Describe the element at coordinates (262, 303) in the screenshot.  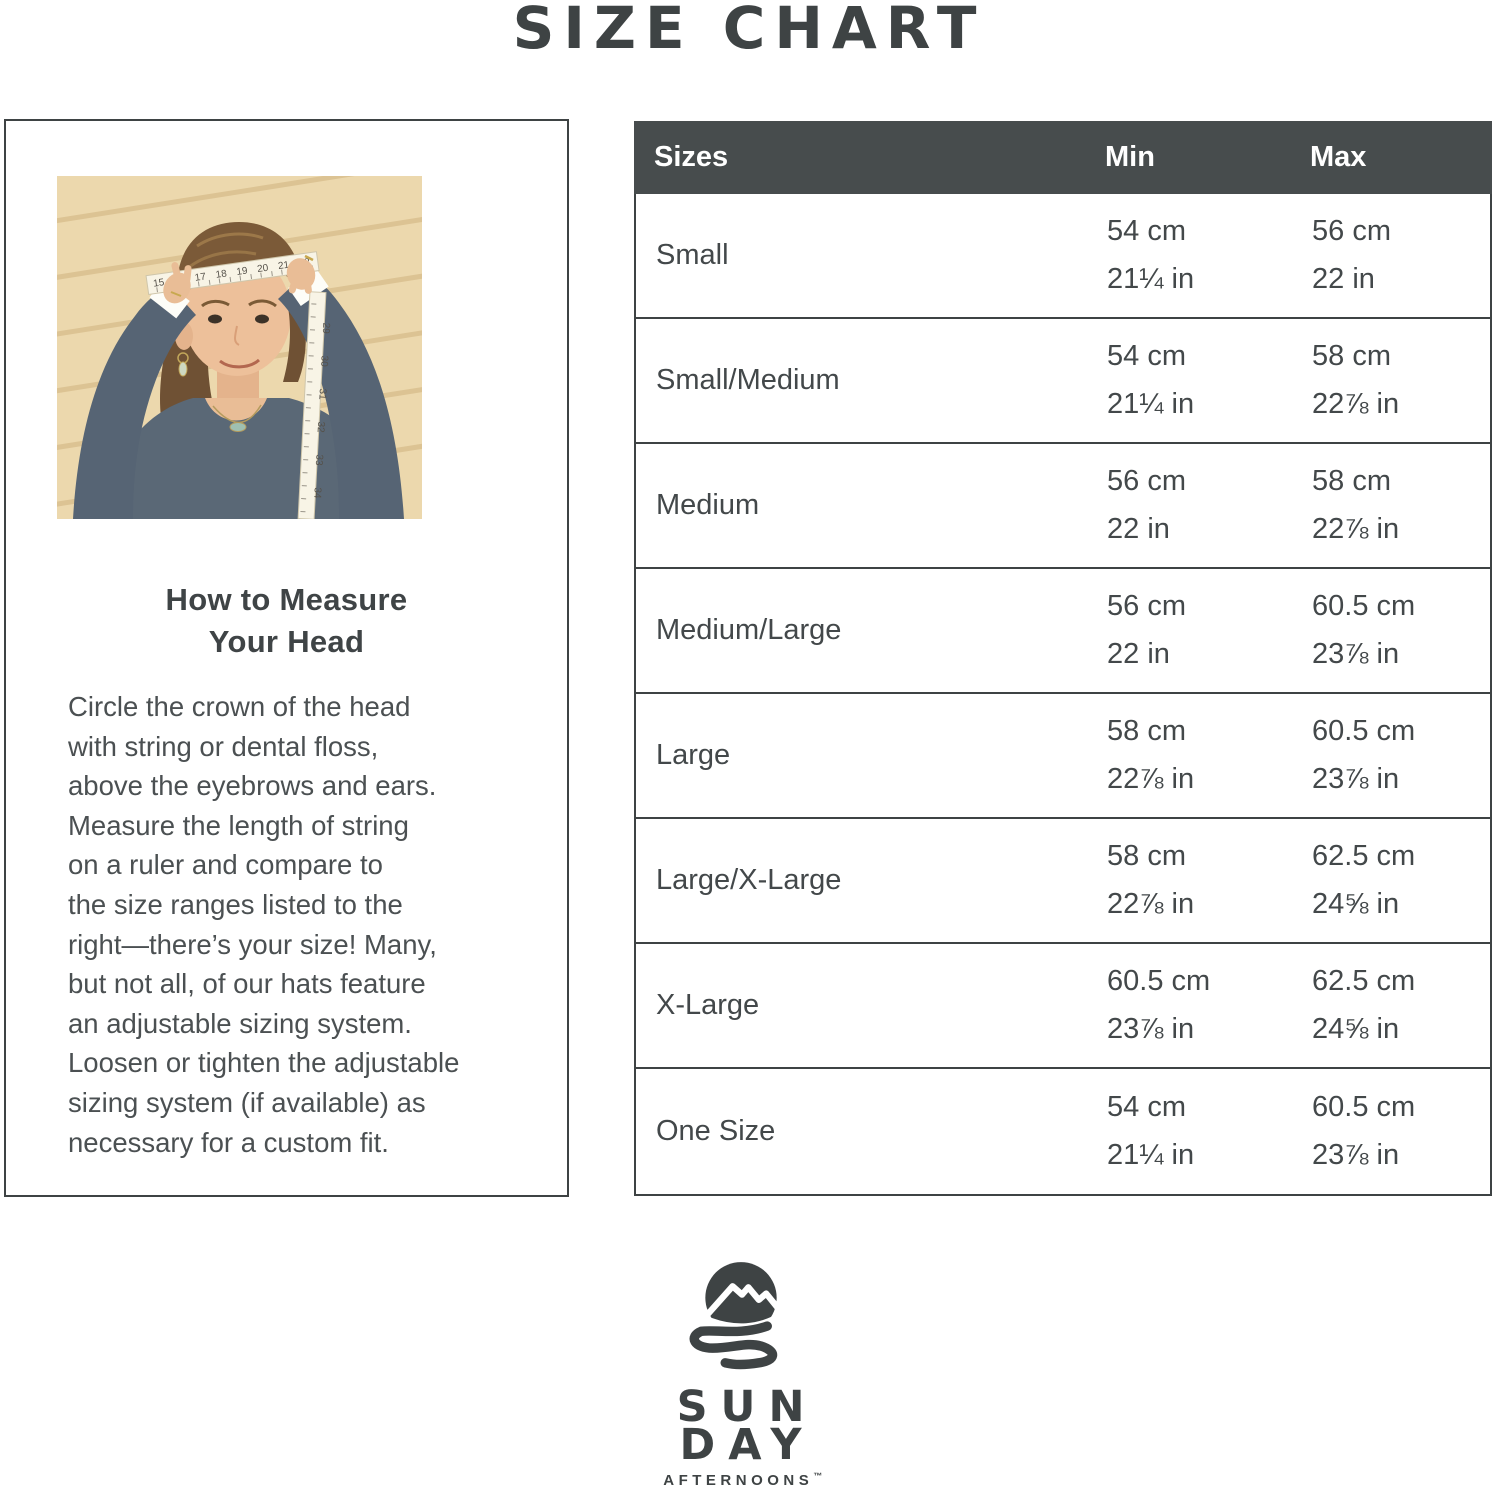
I see `eyebrow-right` at that location.